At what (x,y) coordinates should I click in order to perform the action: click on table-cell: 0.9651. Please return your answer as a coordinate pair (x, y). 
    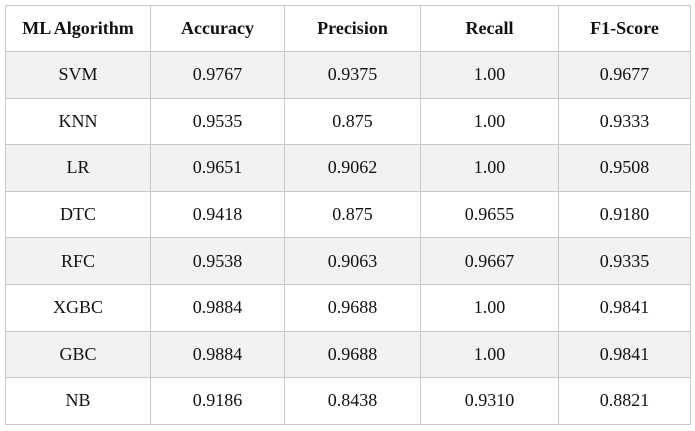
    Looking at the image, I should click on (217, 168).